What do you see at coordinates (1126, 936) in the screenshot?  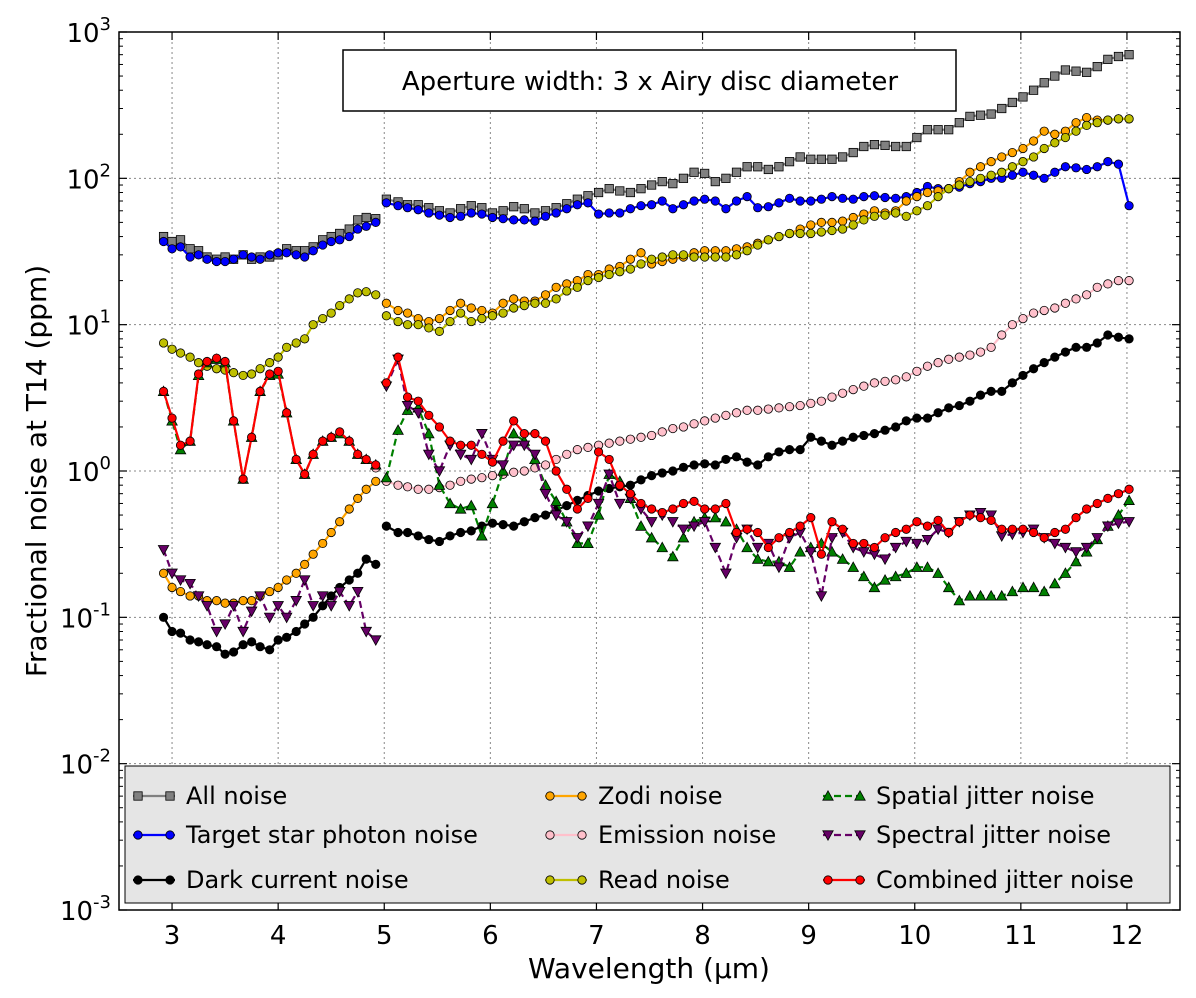 I see `x-tick-label: 12` at bounding box center [1126, 936].